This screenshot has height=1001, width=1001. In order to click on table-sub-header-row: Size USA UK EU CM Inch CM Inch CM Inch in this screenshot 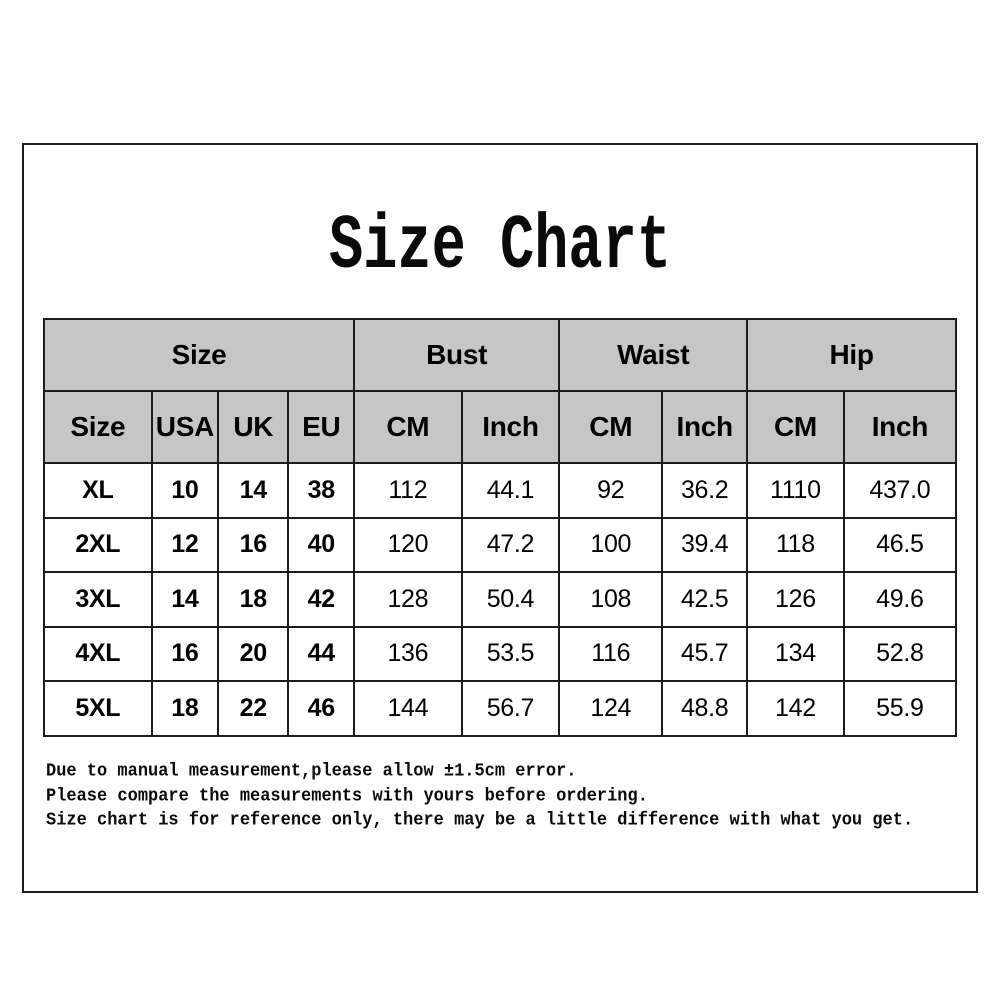, I will do `click(500, 427)`.